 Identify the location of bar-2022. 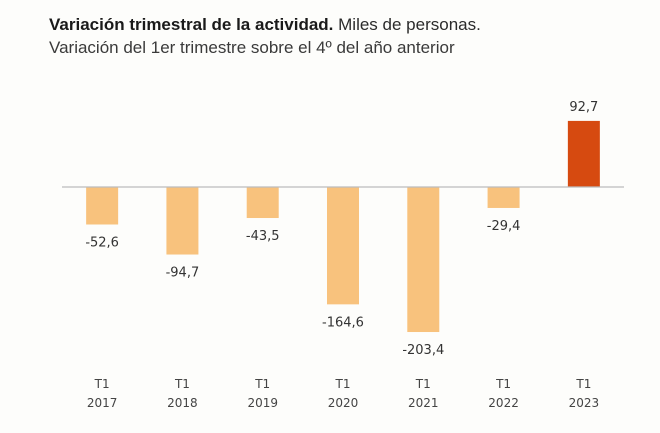
(503, 197).